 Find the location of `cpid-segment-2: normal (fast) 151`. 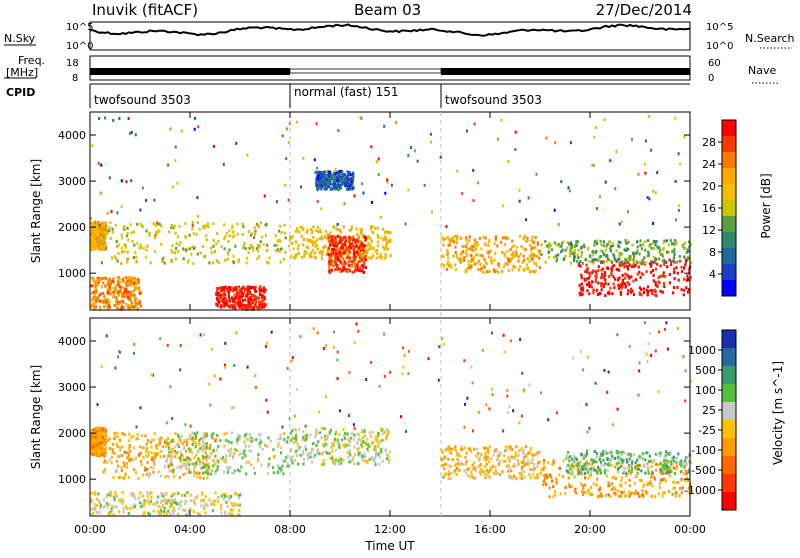

cpid-segment-2: normal (fast) 151 is located at coordinates (346, 92).